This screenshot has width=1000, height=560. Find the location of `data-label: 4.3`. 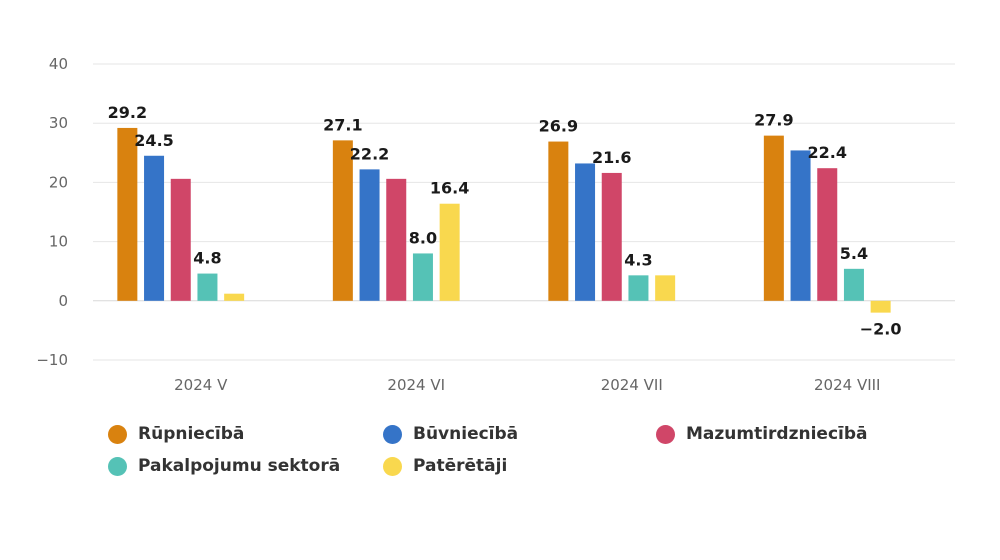

data-label: 4.3 is located at coordinates (638, 259).